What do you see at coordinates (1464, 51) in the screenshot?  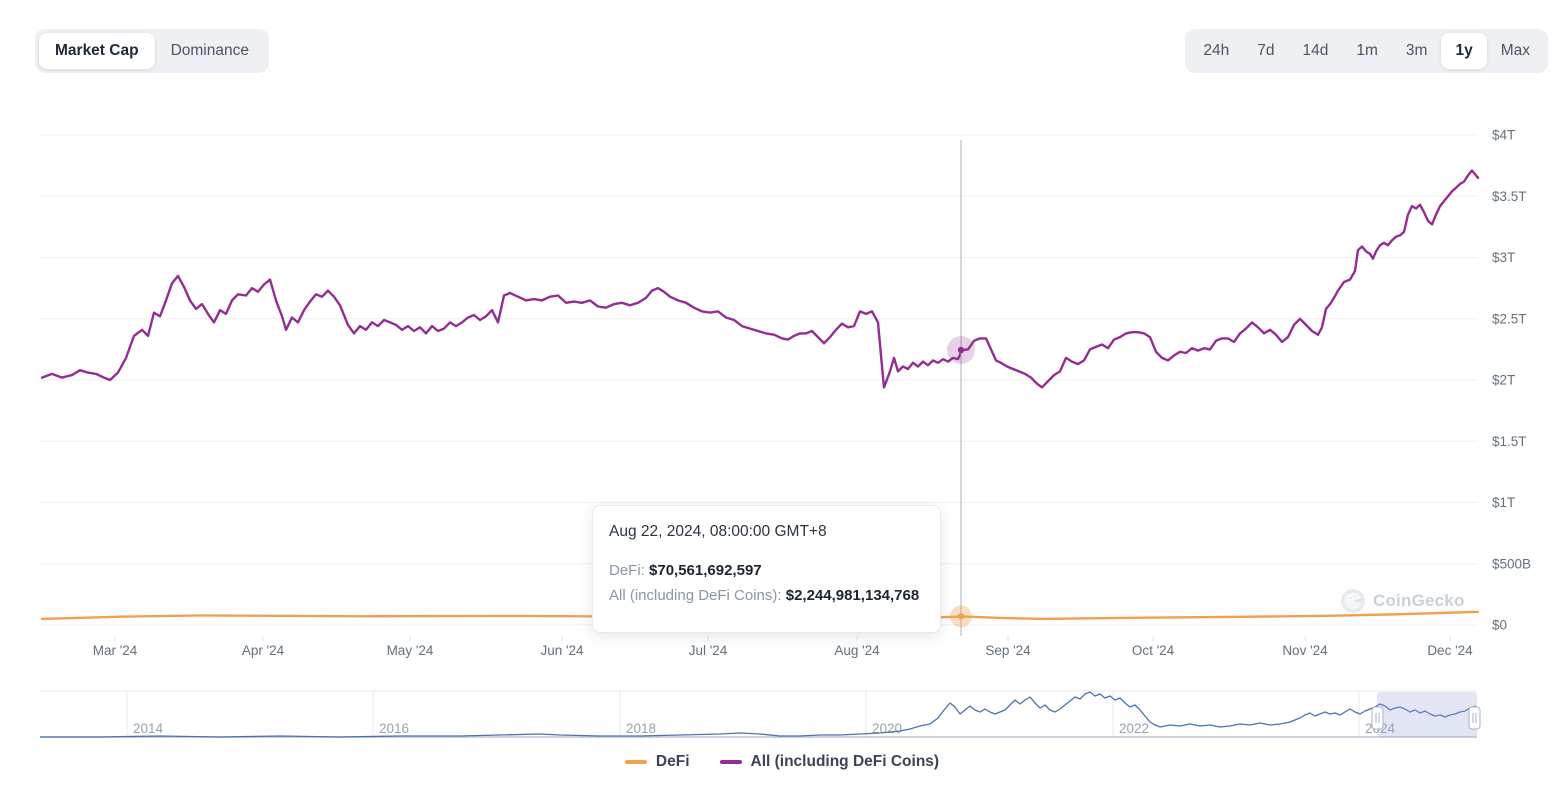 I see `range-1y: 1y` at bounding box center [1464, 51].